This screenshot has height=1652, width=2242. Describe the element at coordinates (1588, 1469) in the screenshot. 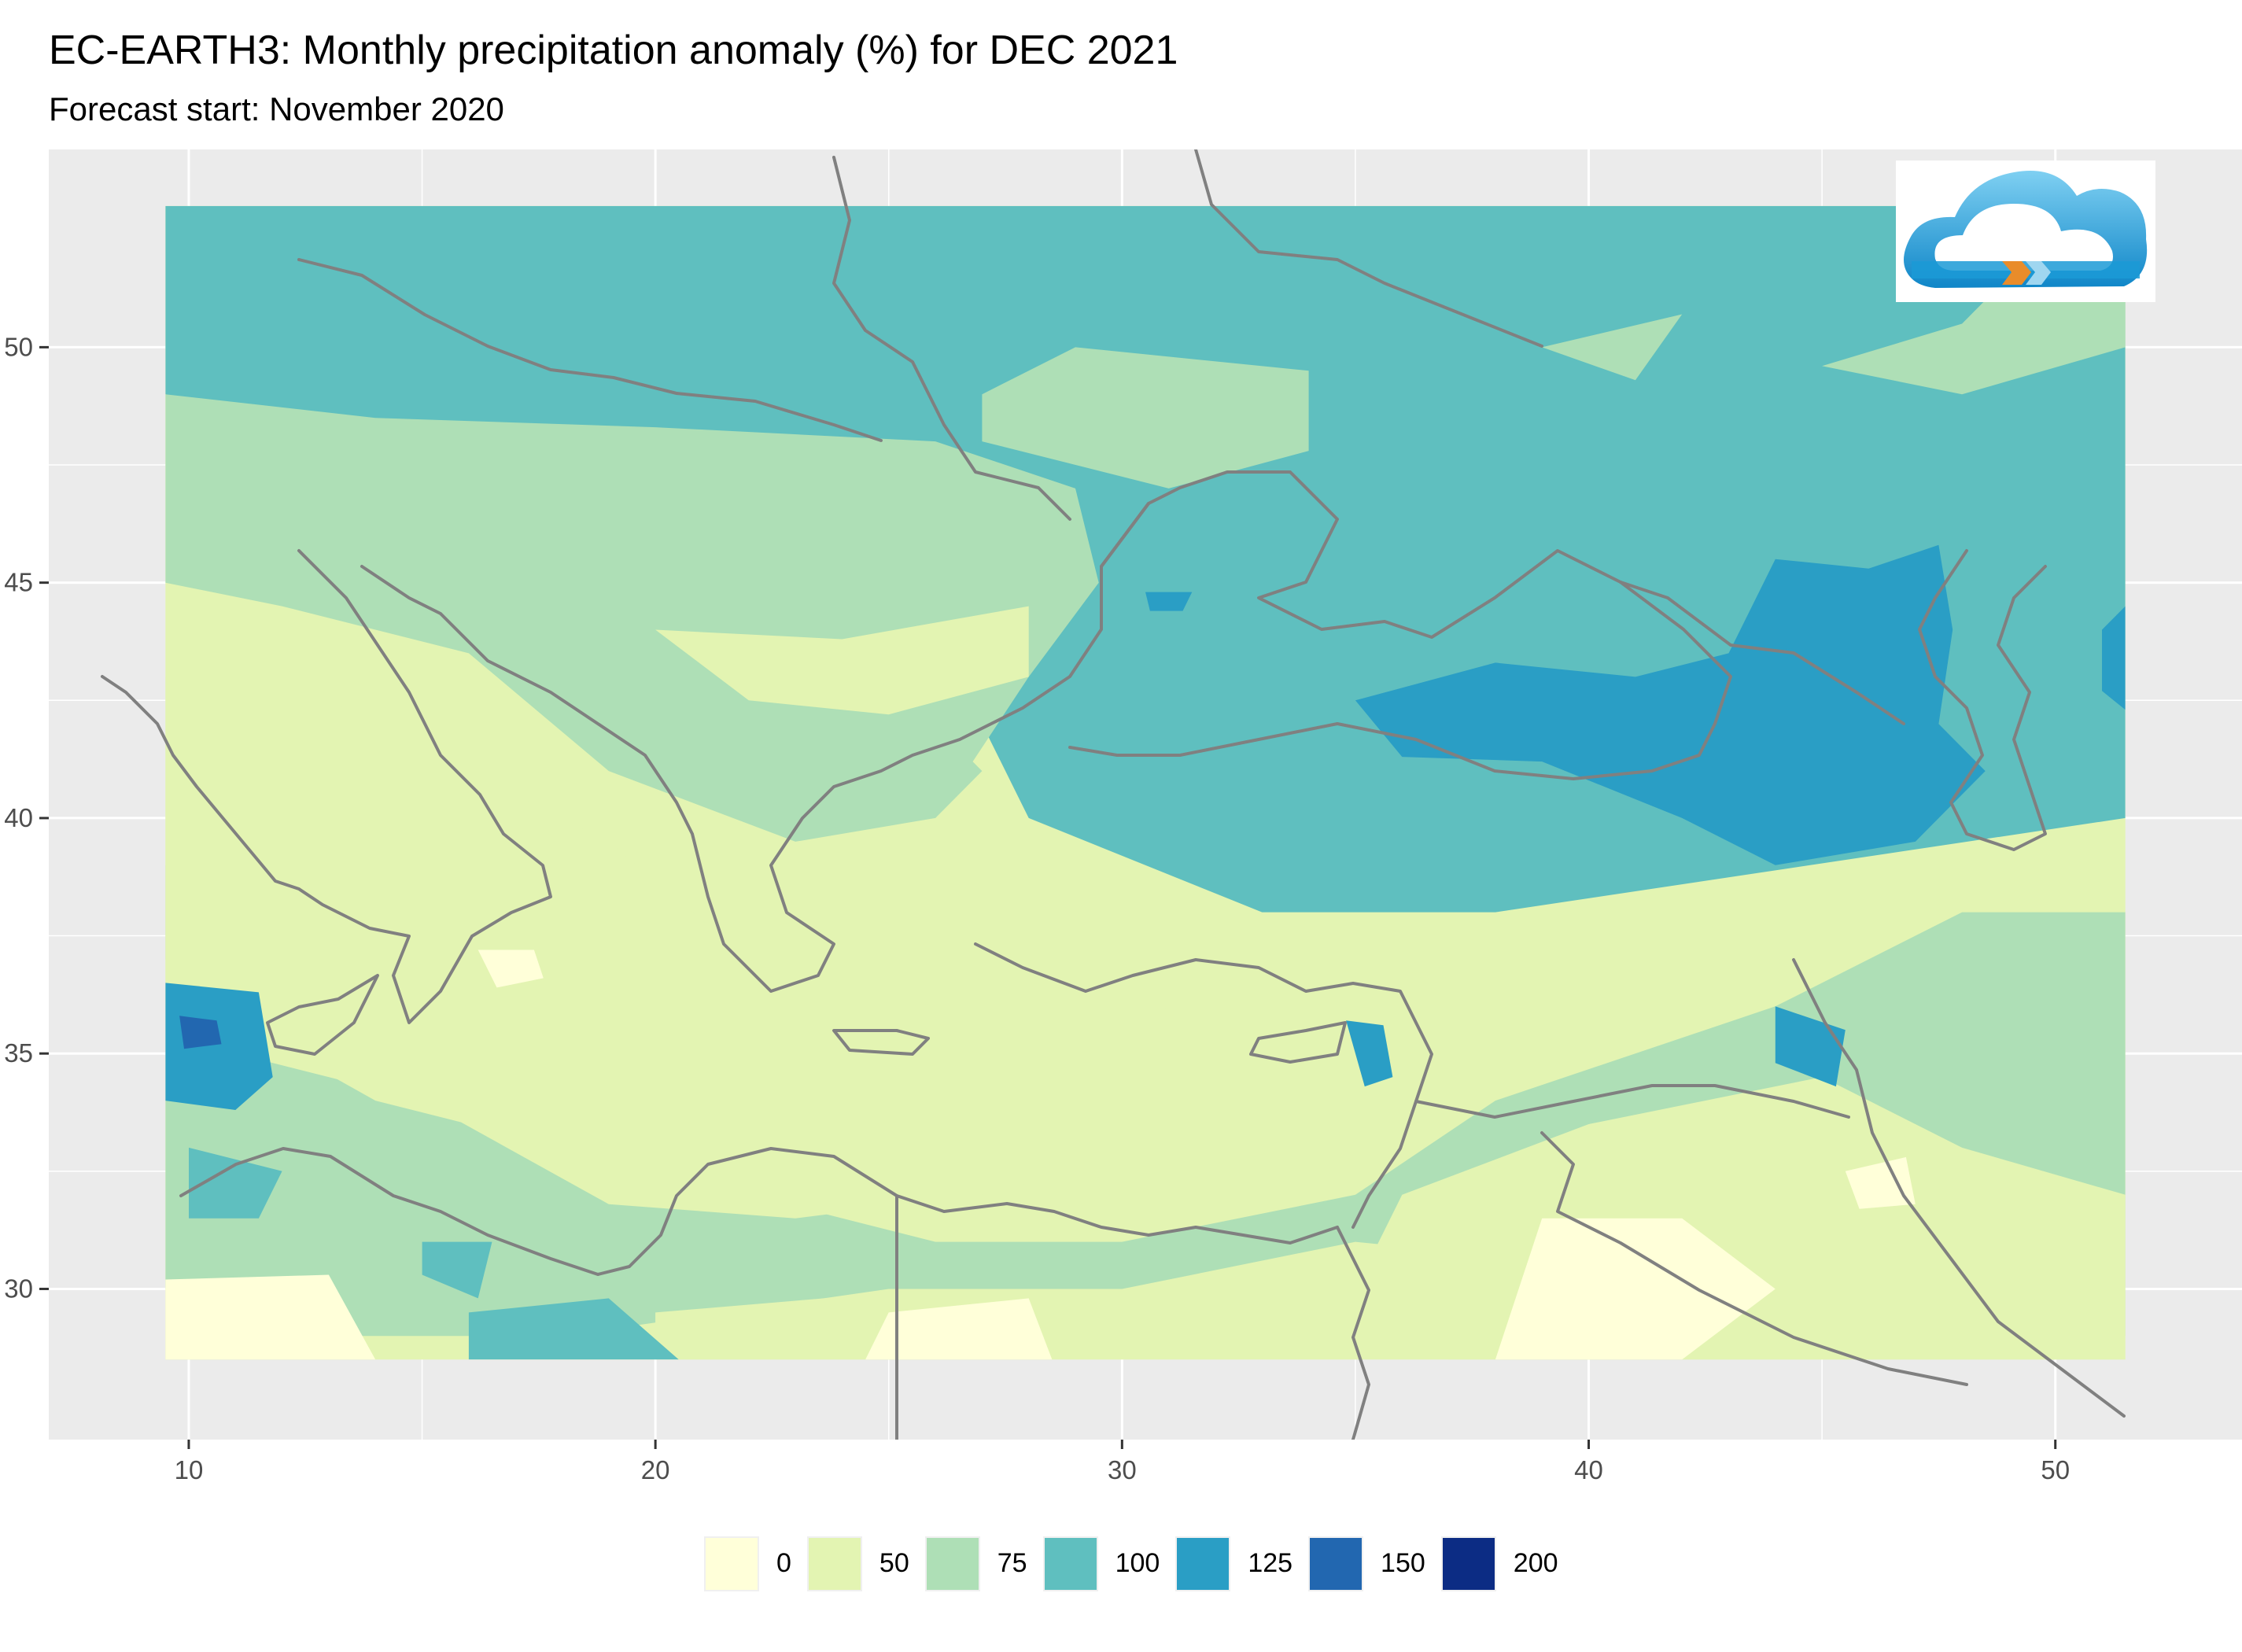

I see `x-tick-label: 40` at that location.